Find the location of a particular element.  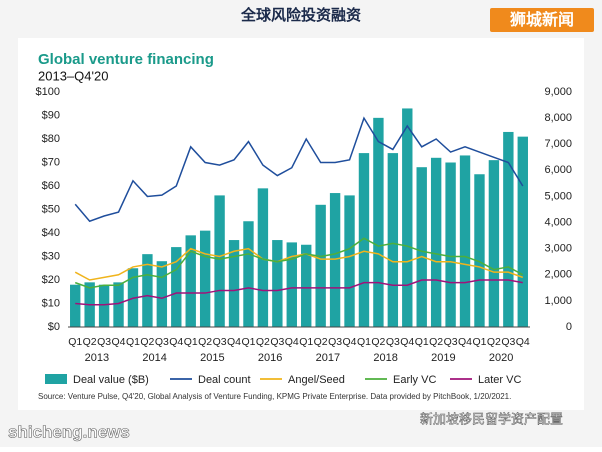

year-label: 2015 is located at coordinates (212, 358).